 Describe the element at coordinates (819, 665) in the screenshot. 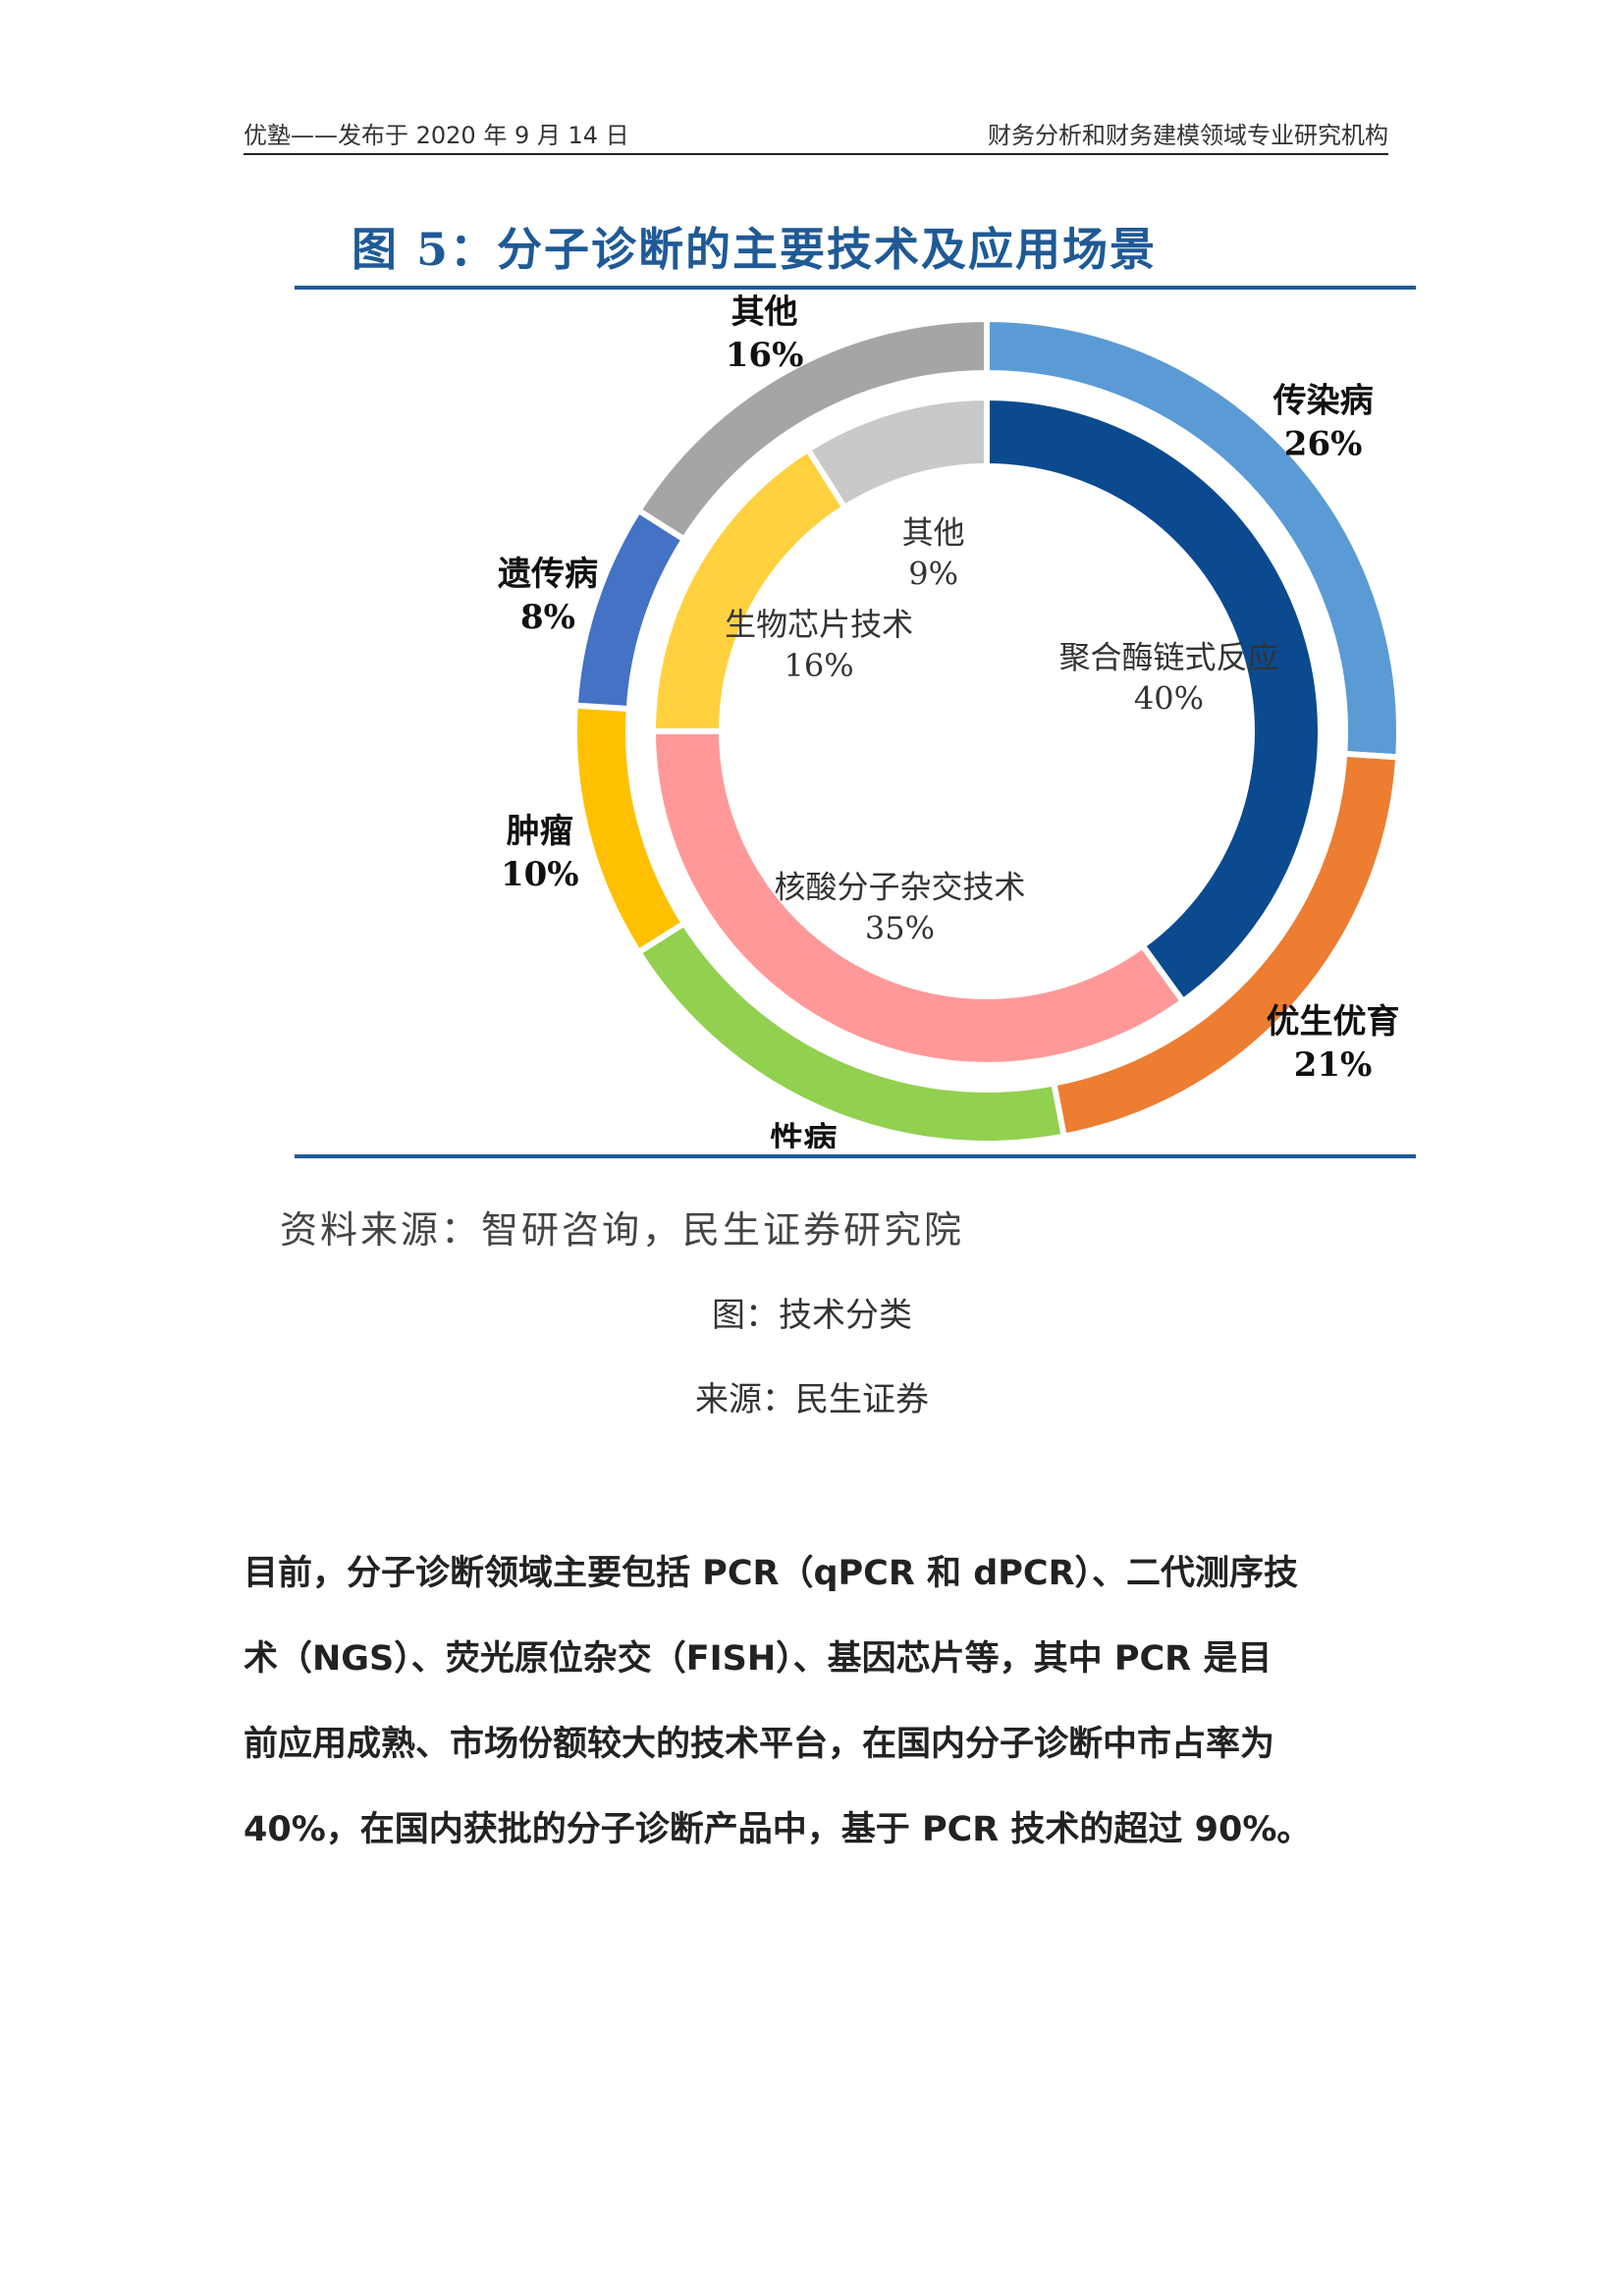

I see `inner-slice-value-2: 16%` at that location.